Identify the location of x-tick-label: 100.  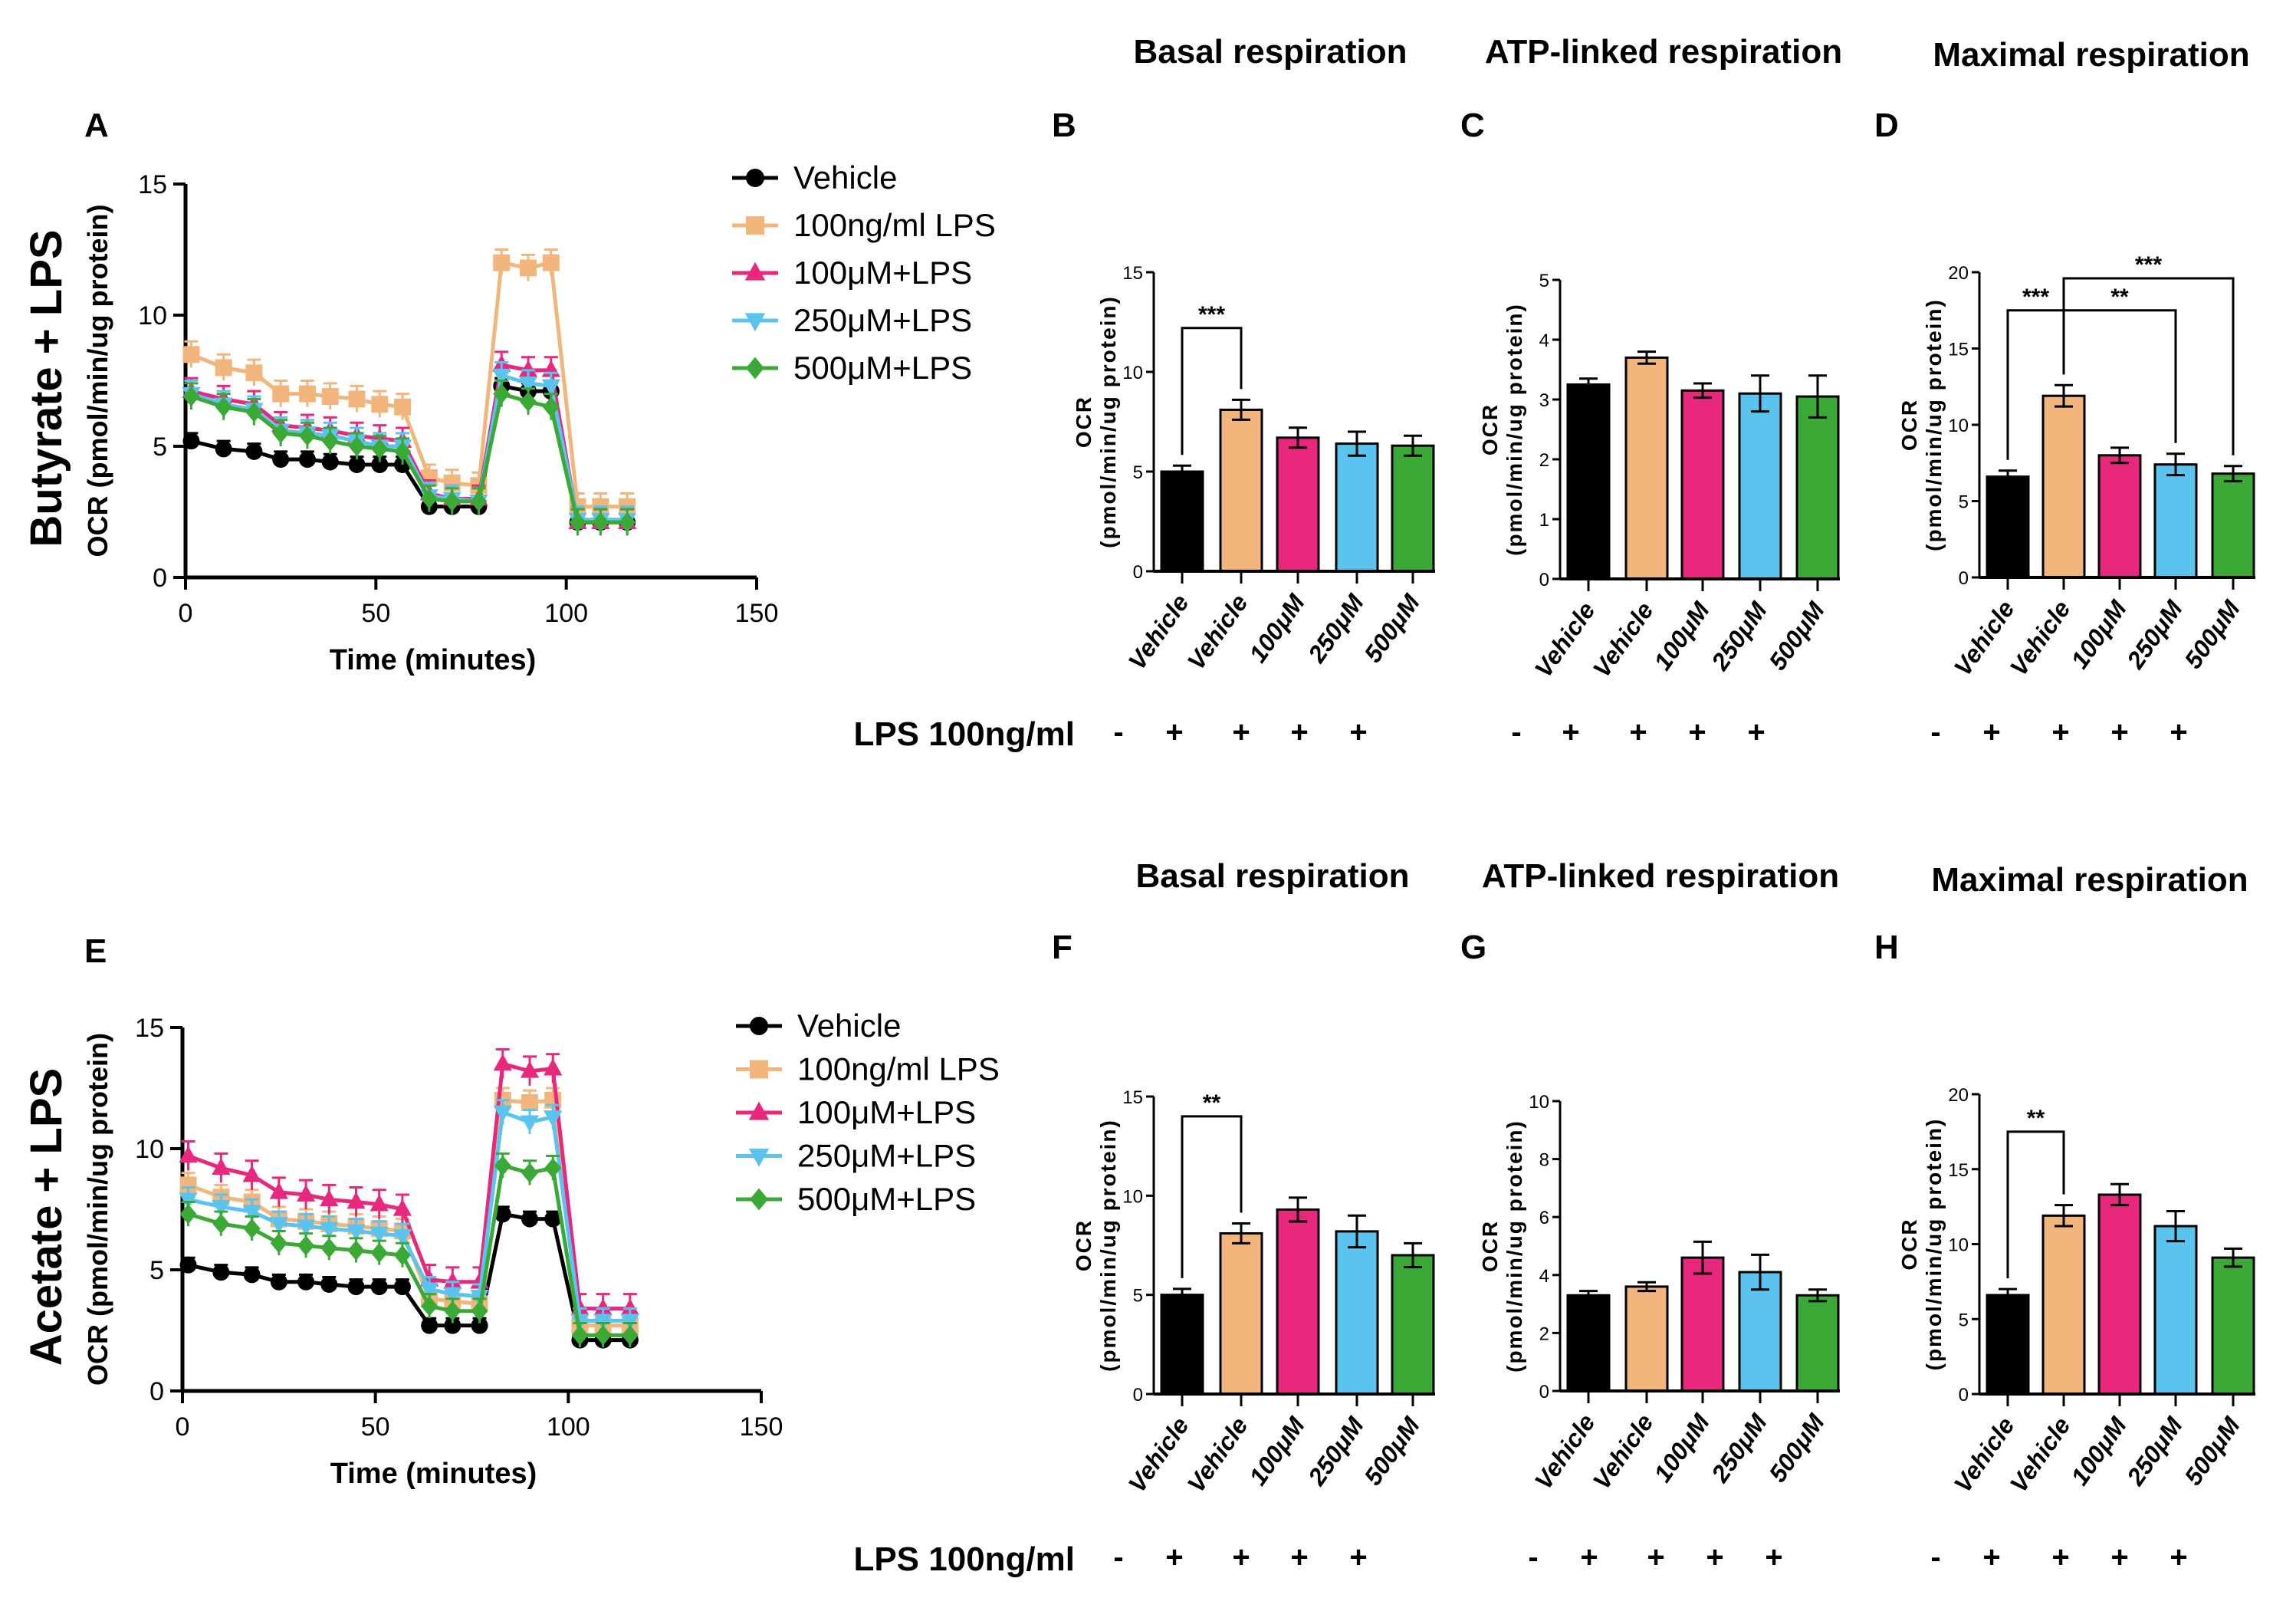
(566, 613).